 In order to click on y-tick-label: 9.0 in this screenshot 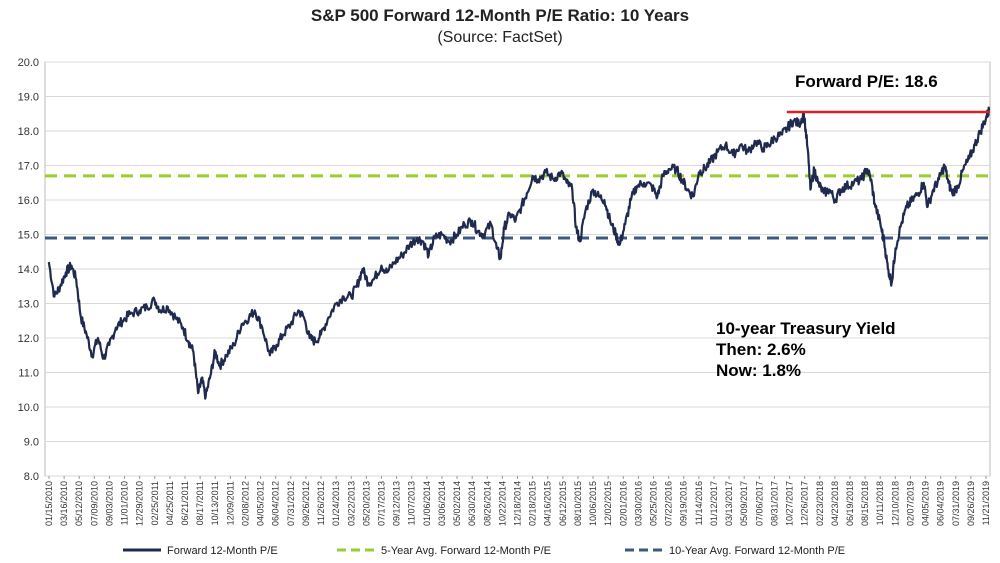, I will do `click(31, 443)`.